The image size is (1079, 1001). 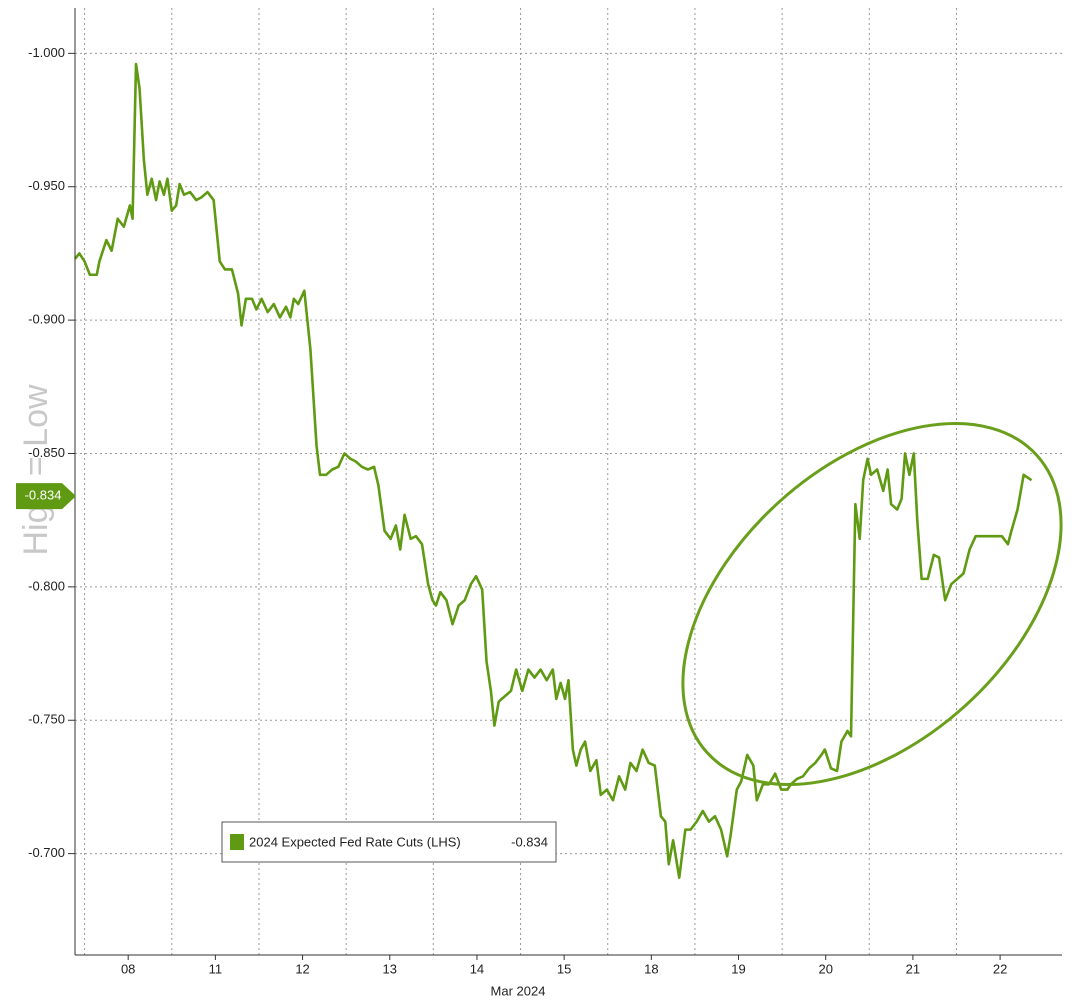 What do you see at coordinates (738, 968) in the screenshot?
I see `x-tick-label: 19` at bounding box center [738, 968].